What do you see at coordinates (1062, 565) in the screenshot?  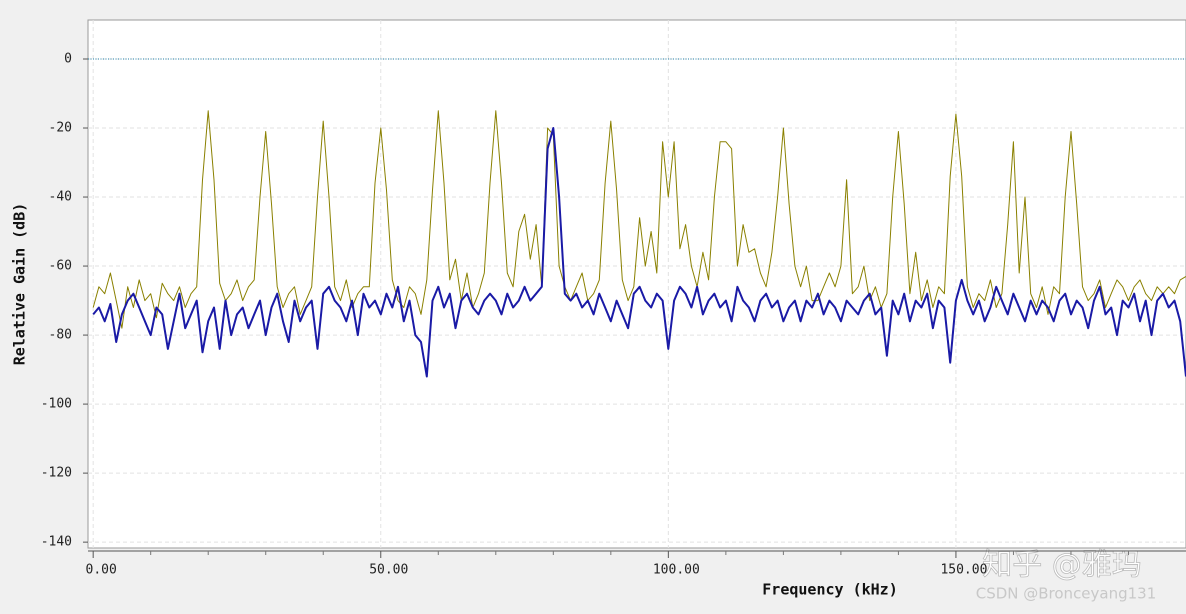 I see `watermark: 知乎 @雅玛` at bounding box center [1062, 565].